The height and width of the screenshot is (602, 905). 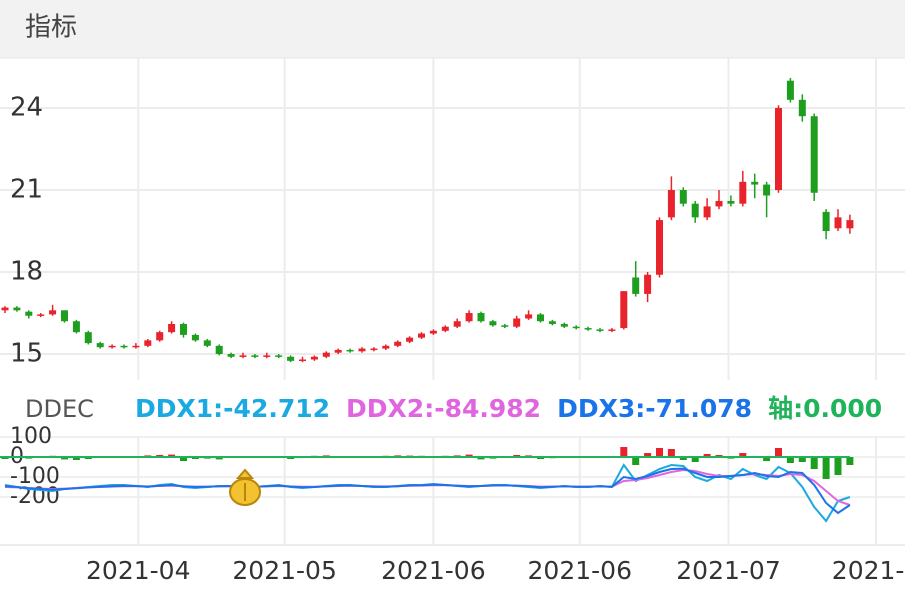 What do you see at coordinates (59, 409) in the screenshot?
I see `indicator-title: DDEC` at bounding box center [59, 409].